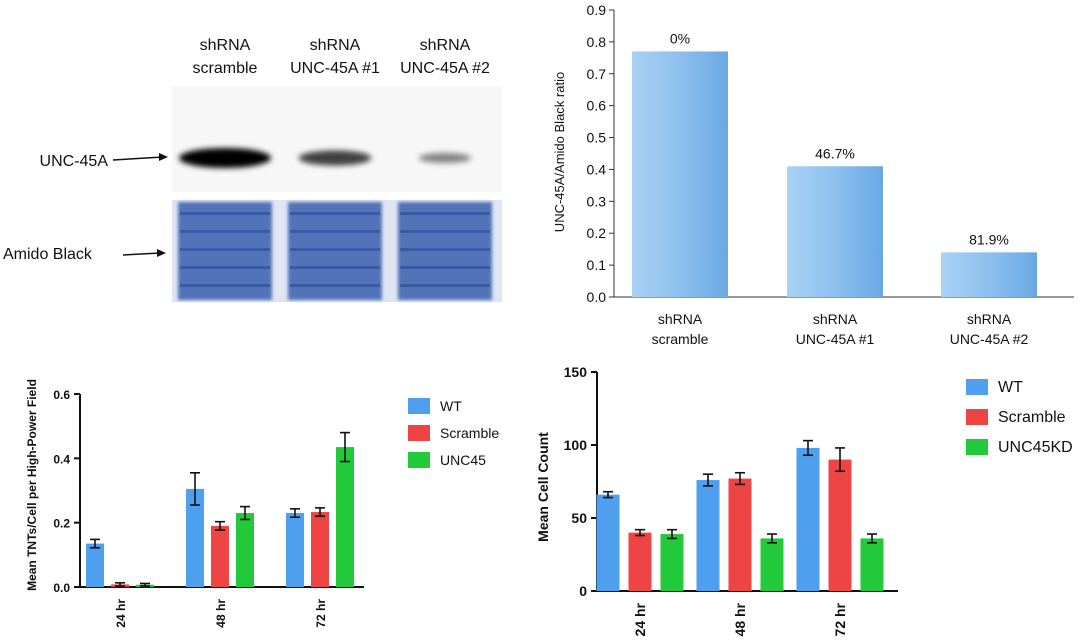  Describe the element at coordinates (335, 68) in the screenshot. I see `lane-label-line2: UNC-45A #1` at that location.